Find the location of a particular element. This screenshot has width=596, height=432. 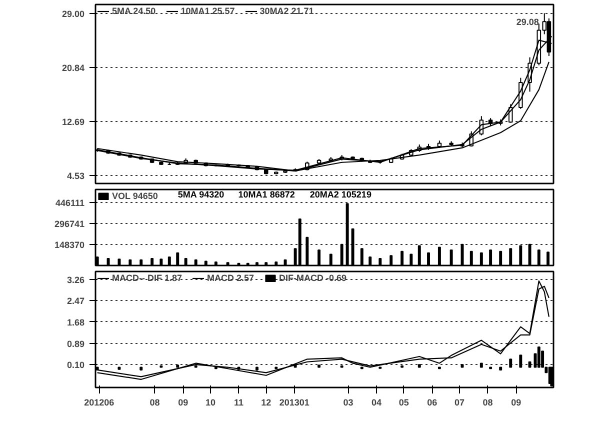

legend-label: VOL 94650 is located at coordinates (135, 196).